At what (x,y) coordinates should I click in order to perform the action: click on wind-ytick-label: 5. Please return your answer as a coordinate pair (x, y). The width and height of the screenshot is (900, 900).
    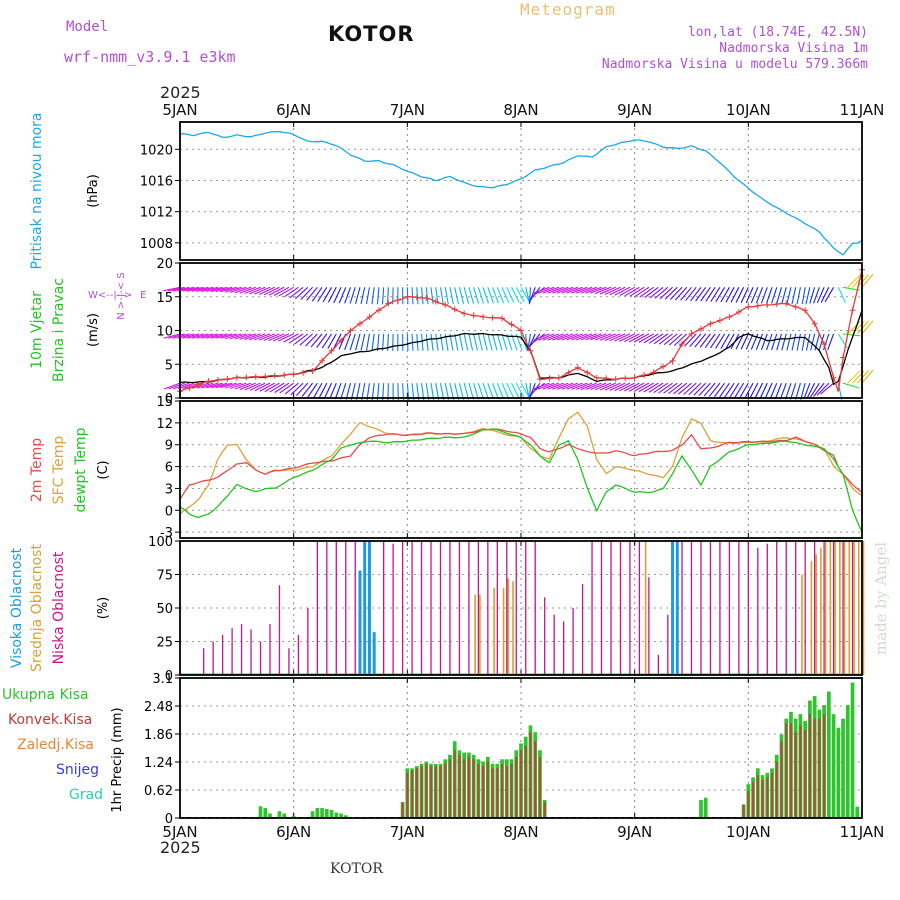
    Looking at the image, I should click on (169, 365).